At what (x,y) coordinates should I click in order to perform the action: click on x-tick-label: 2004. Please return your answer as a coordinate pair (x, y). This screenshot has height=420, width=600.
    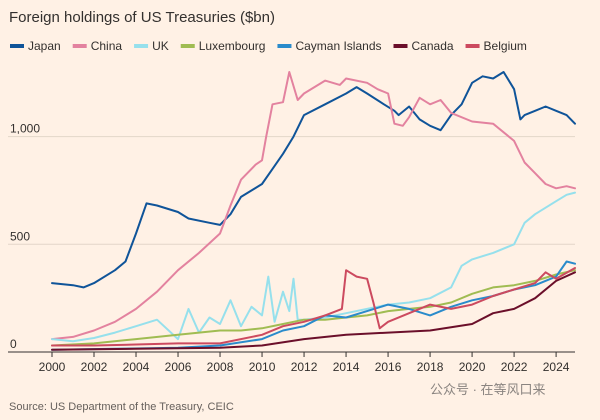
    Looking at the image, I should click on (136, 367).